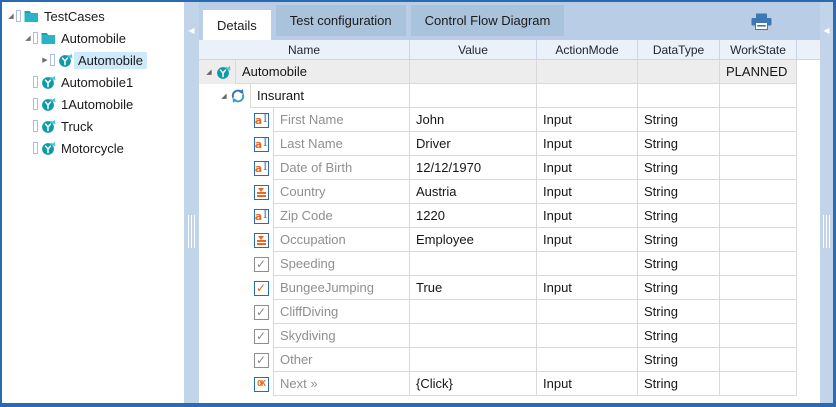 This screenshot has width=836, height=407. What do you see at coordinates (93, 126) in the screenshot?
I see `tree-item: Truck` at bounding box center [93, 126].